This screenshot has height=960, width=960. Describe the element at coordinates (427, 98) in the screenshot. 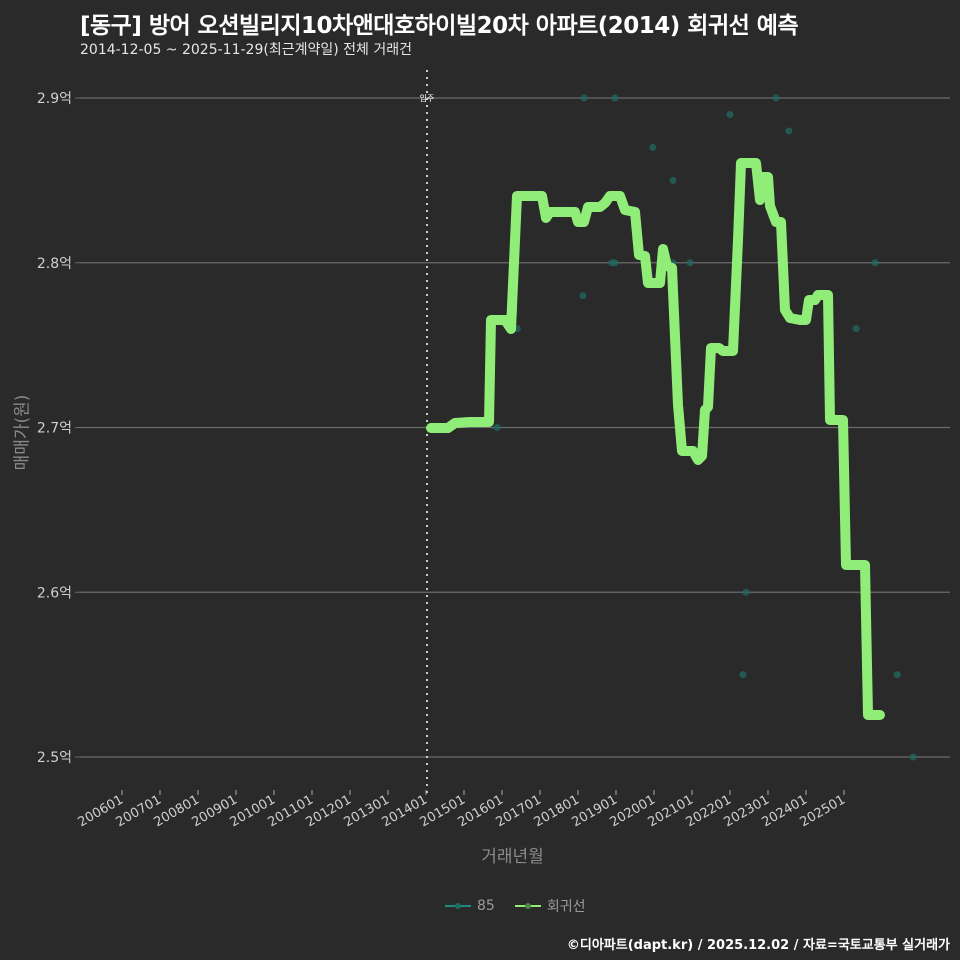

I see `move-in-annotation: 입주` at that location.